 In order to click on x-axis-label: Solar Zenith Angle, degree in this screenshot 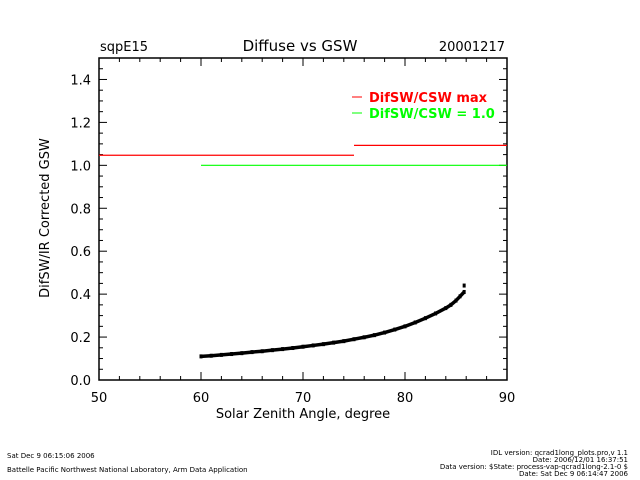, I will do `click(303, 414)`.